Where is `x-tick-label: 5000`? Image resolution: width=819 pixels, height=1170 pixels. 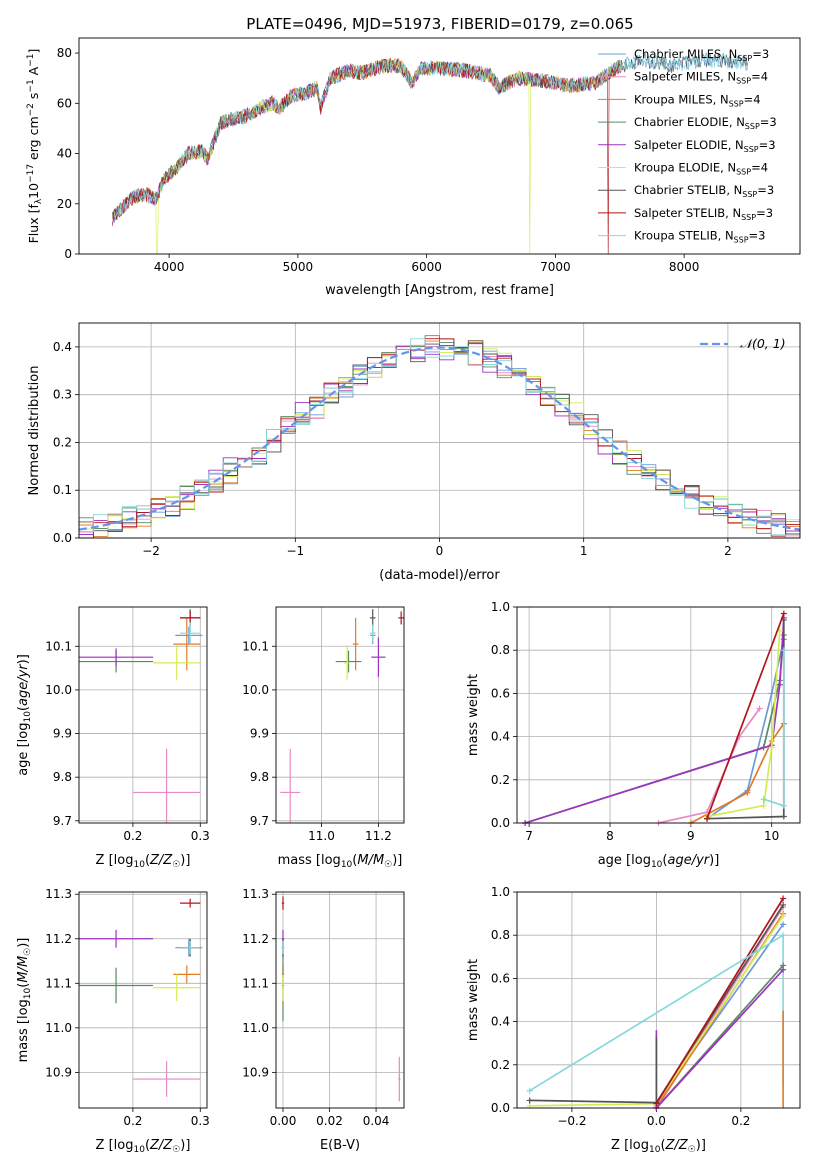
x-tick-label: 5000 is located at coordinates (298, 267).